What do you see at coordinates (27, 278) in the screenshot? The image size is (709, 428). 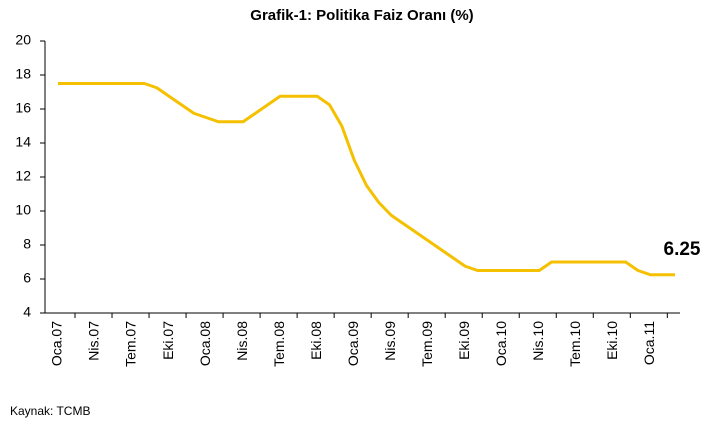 I see `y-tick-label: 6` at bounding box center [27, 278].